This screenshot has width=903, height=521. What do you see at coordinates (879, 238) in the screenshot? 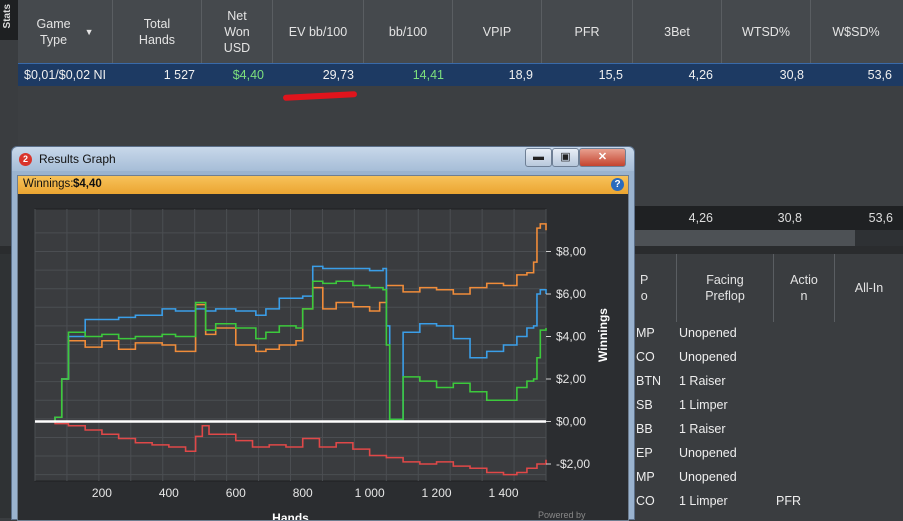
I see `scrollbar-thumb` at bounding box center [879, 238].